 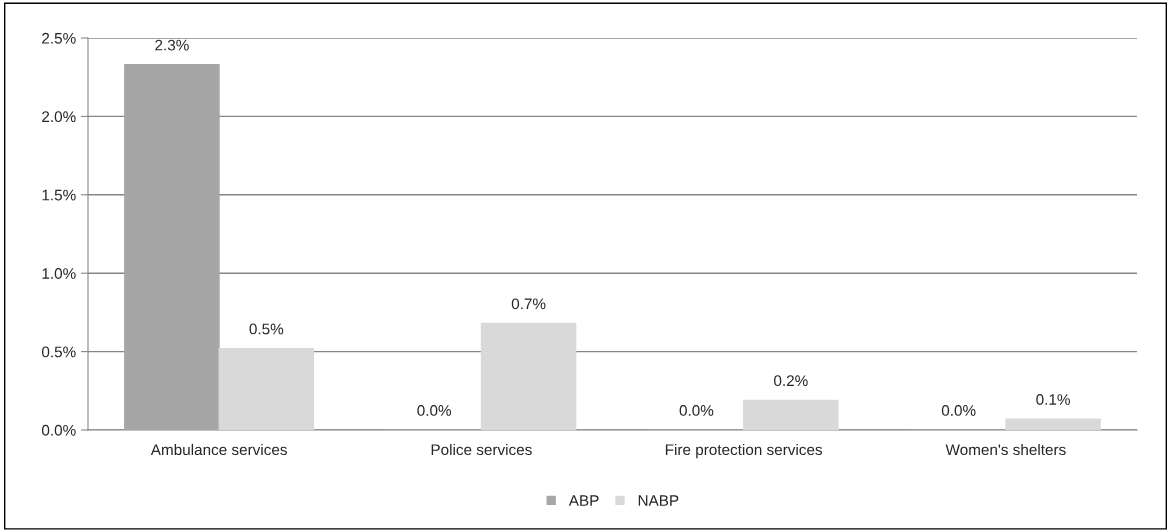 I want to click on data-label: 0.7%, so click(x=528, y=304).